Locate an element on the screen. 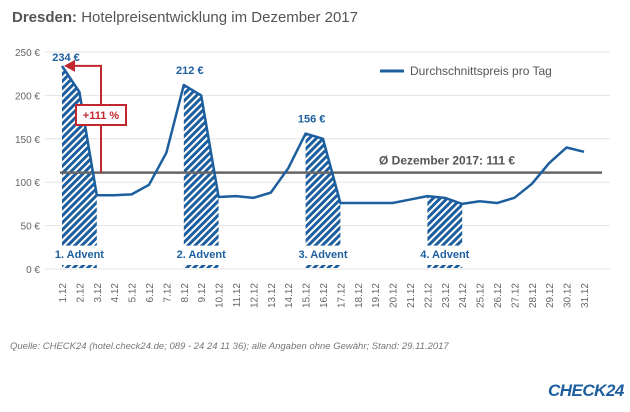 The image size is (630, 412). increase-callout-box is located at coordinates (101, 115).